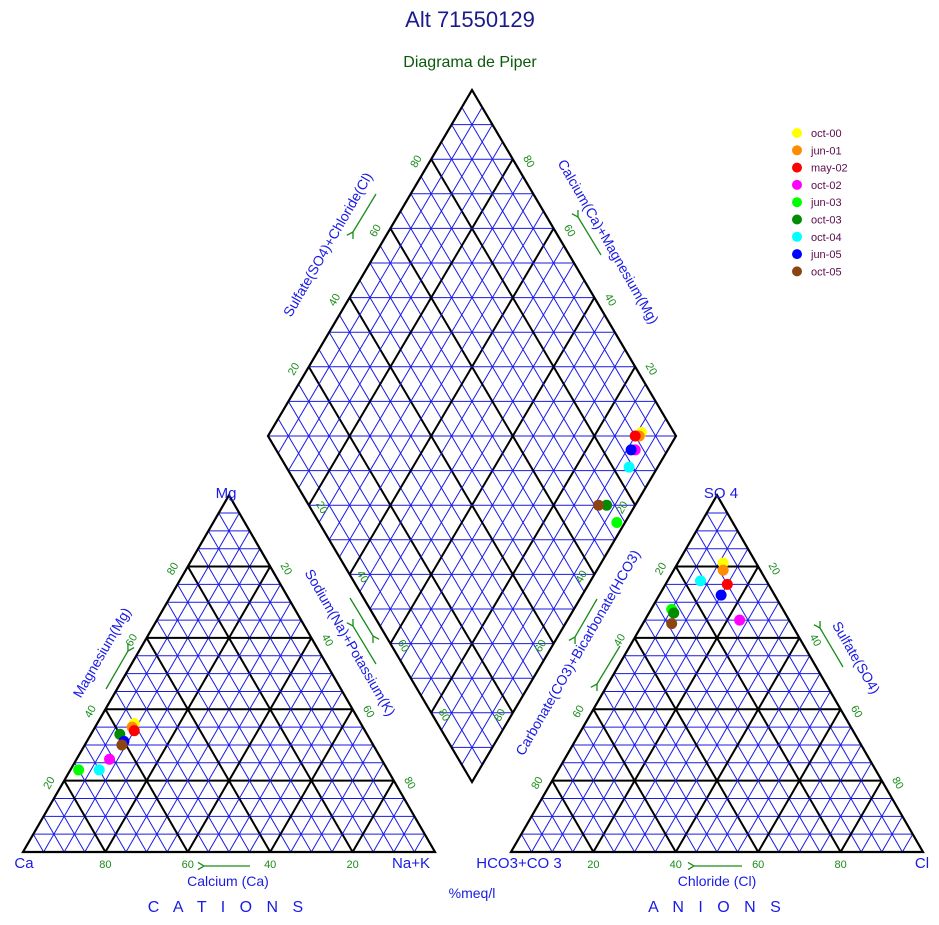 This screenshot has width=939, height=925. Describe the element at coordinates (518, 863) in the screenshot. I see `anion-corner-hco3: HCO3+CO 3` at that location.